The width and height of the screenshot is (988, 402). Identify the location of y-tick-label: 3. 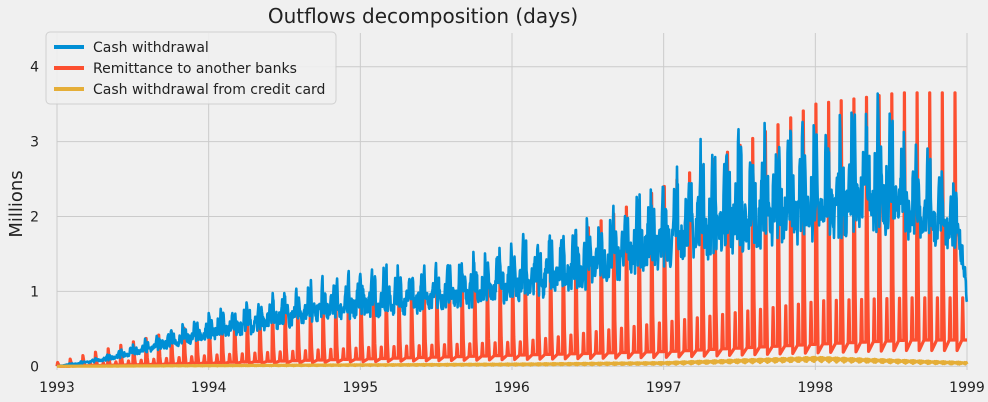
(34, 143).